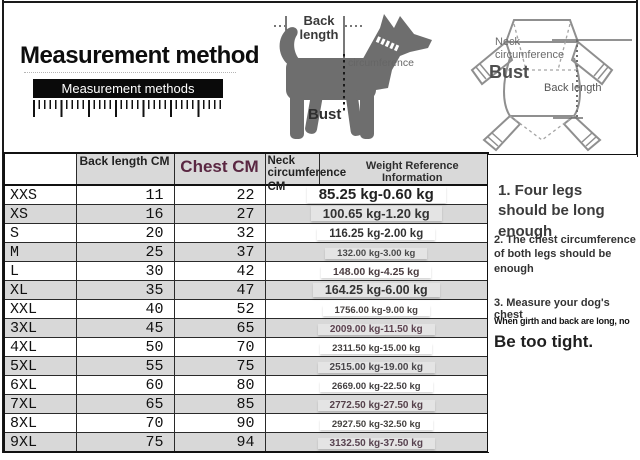 The width and height of the screenshot is (640, 460). Describe the element at coordinates (219, 194) in the screenshot. I see `chest-cell: 22` at that location.